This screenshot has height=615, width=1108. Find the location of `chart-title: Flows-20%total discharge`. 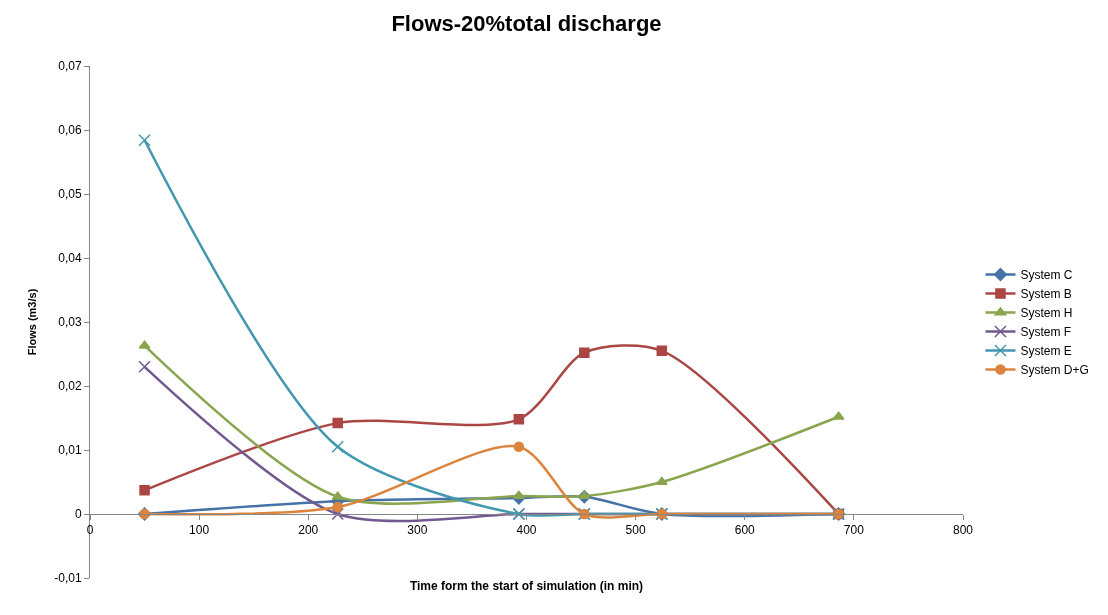

chart-title: Flows-20%total discharge is located at coordinates (526, 23).